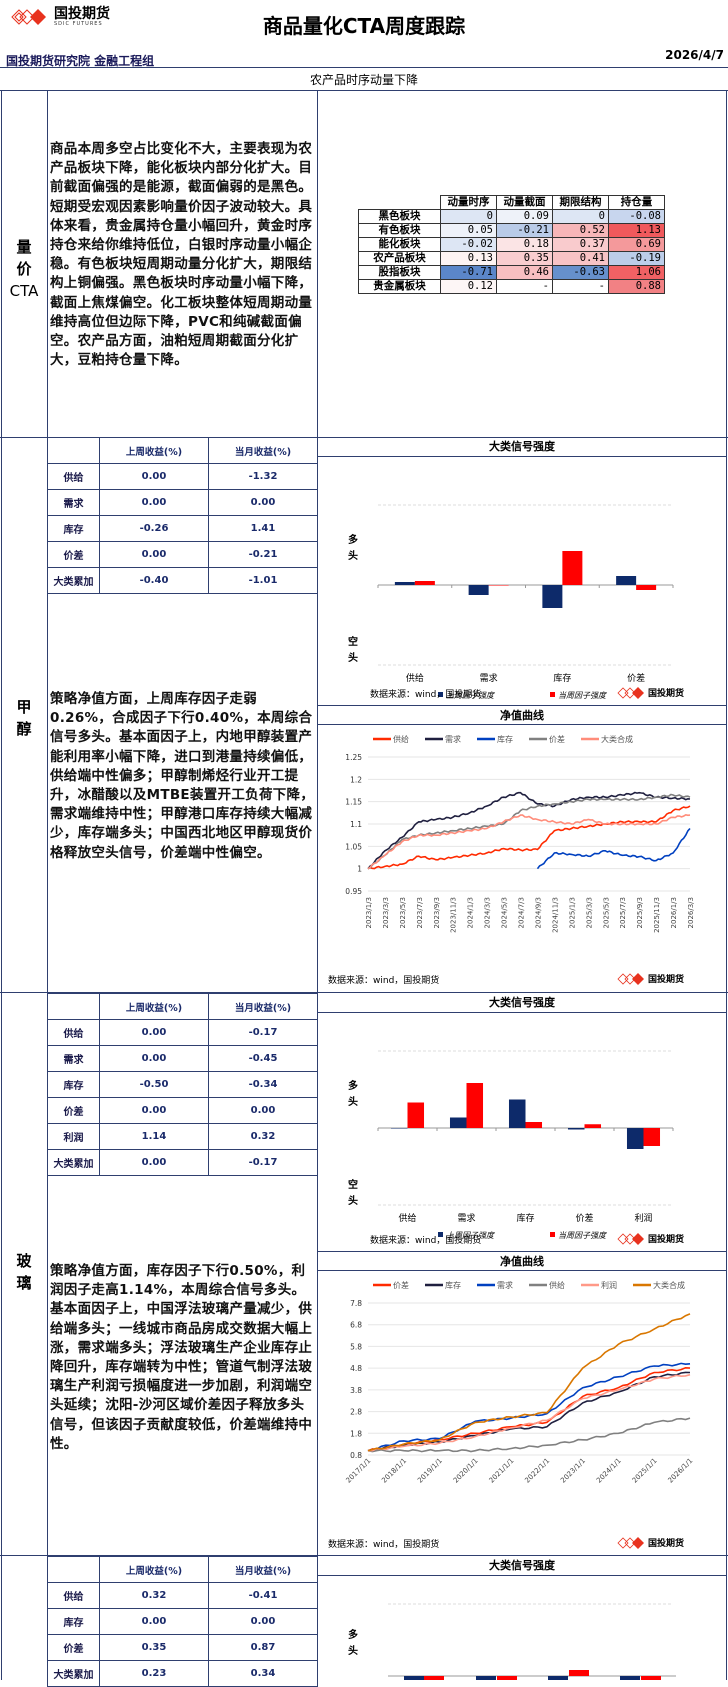 This screenshot has height=1687, width=728. Describe the element at coordinates (657, 915) in the screenshot. I see `svg-text: 2025/11/3` at that location.